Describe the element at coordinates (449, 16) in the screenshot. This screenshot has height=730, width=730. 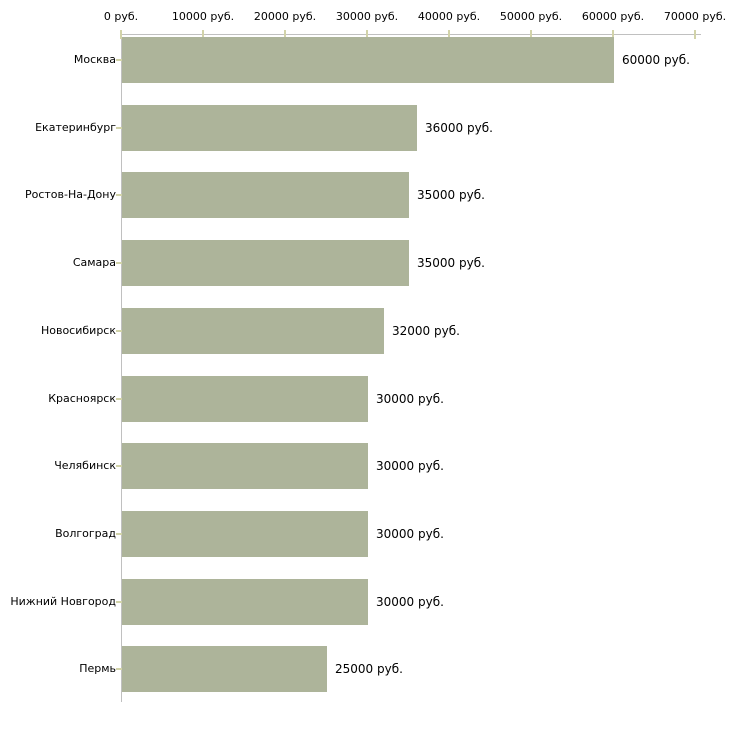
I see `x-axis-tick-label: 40000 руб.` at that location.